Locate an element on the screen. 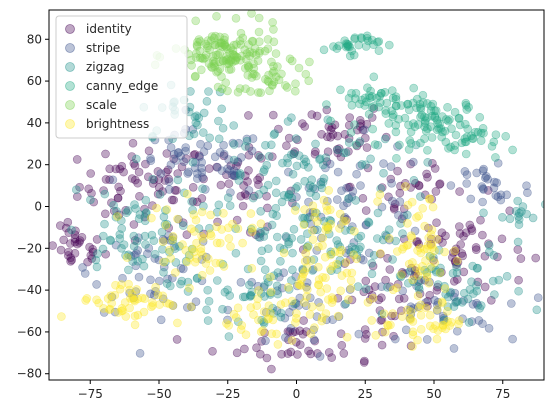 The width and height of the screenshot is (555, 413). x-tick-label: 25 is located at coordinates (365, 394).